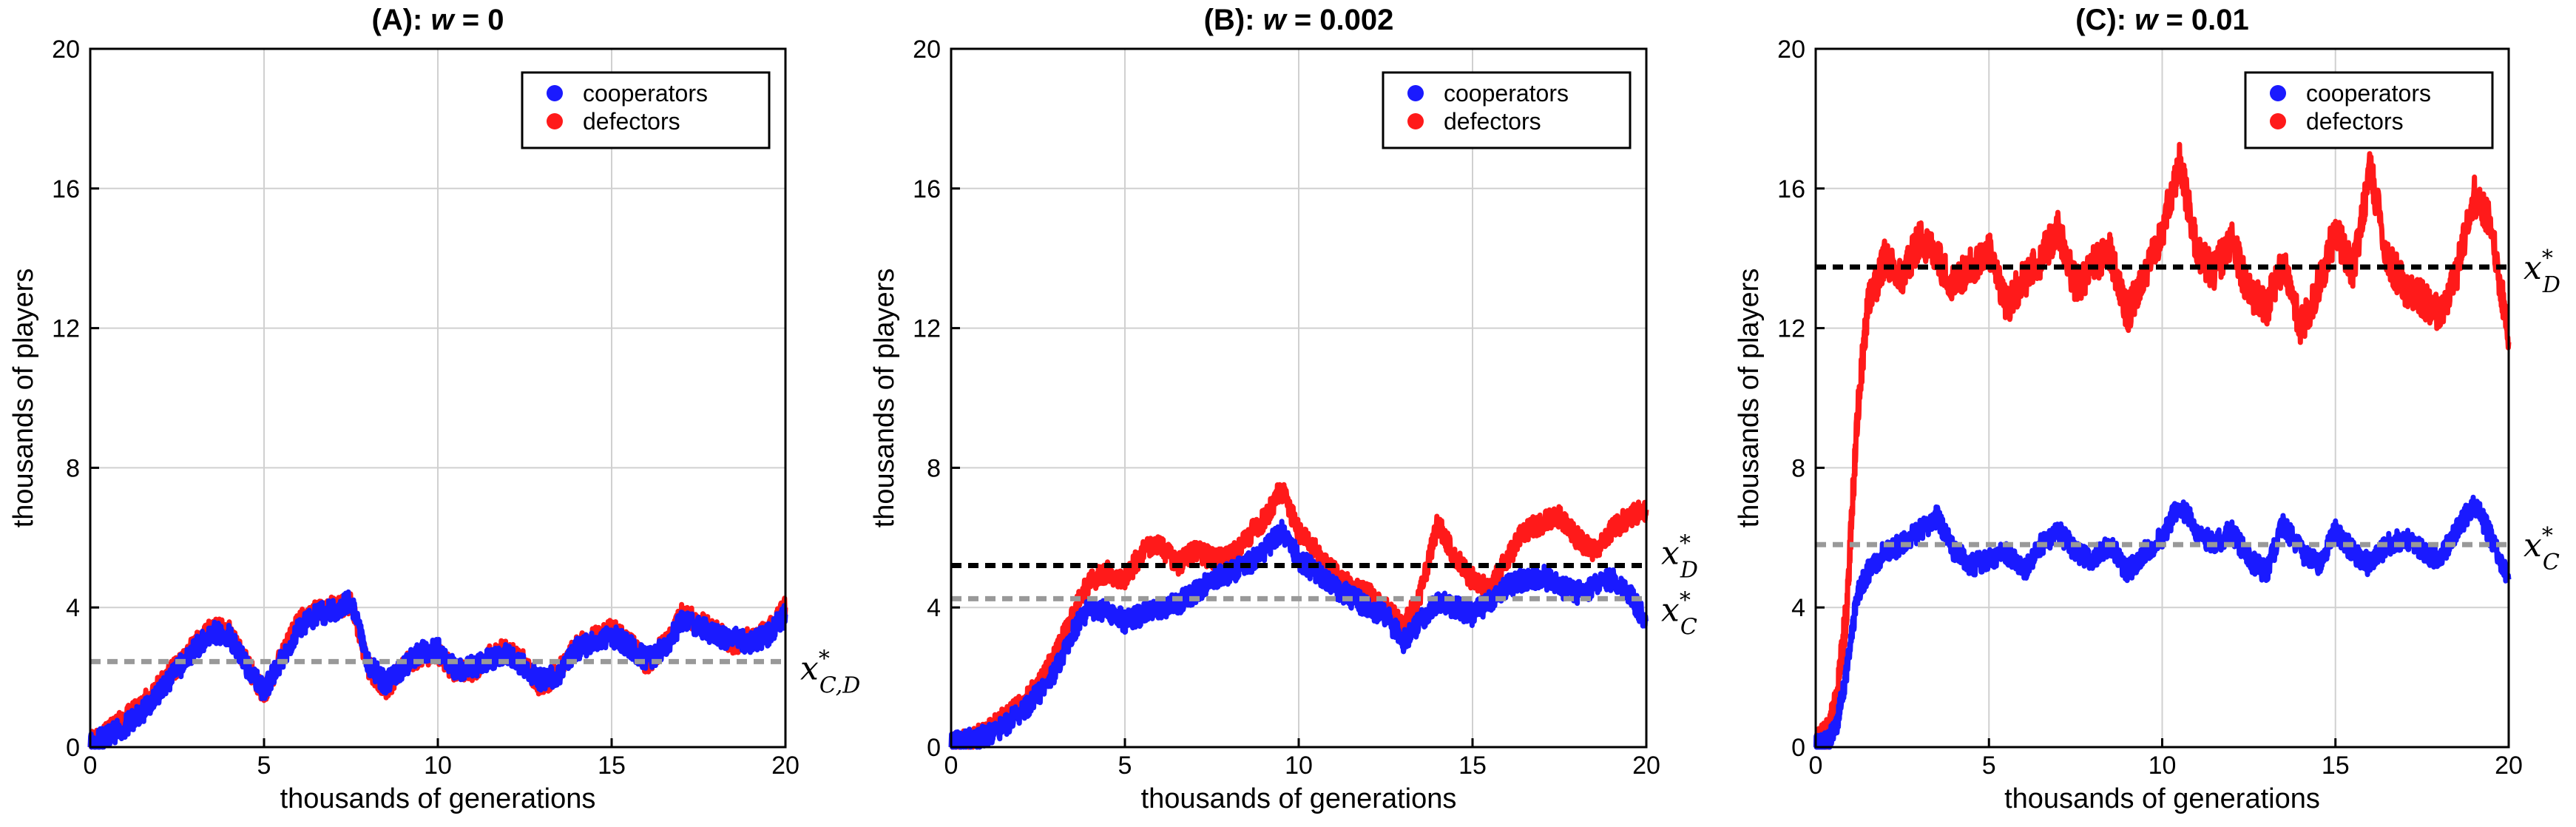 This screenshot has height=827, width=2576. What do you see at coordinates (2104, 20) in the screenshot?
I see `title-prefix: (C):` at bounding box center [2104, 20].